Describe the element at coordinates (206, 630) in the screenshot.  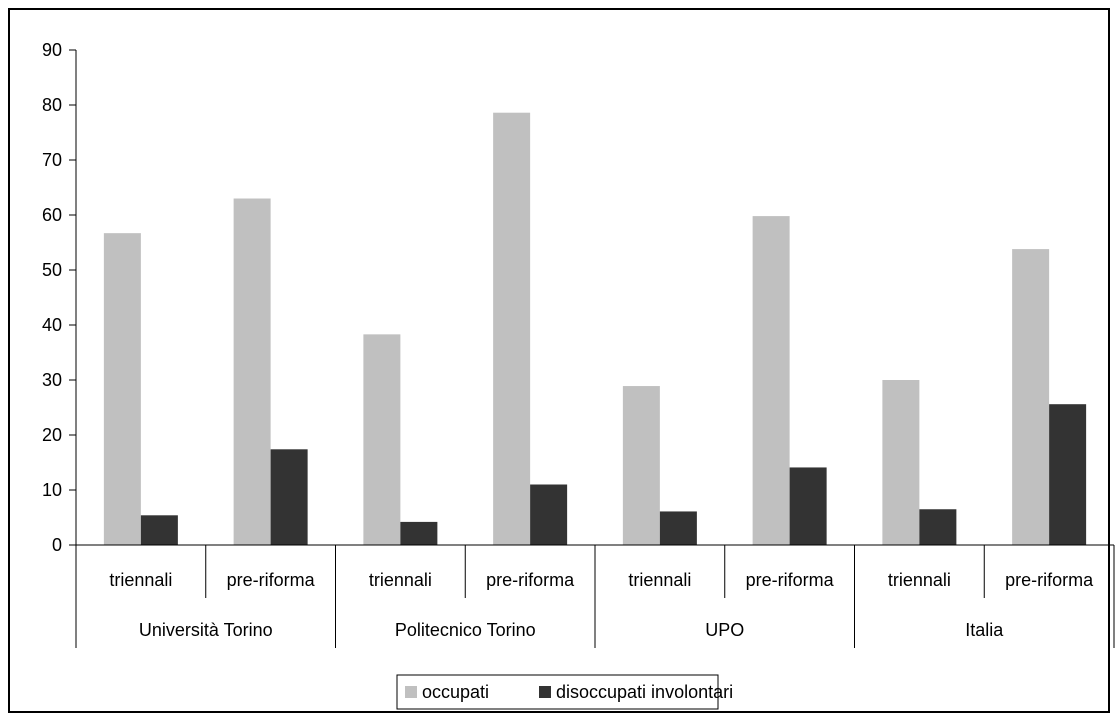
I see `group-label: Università Torino` at that location.